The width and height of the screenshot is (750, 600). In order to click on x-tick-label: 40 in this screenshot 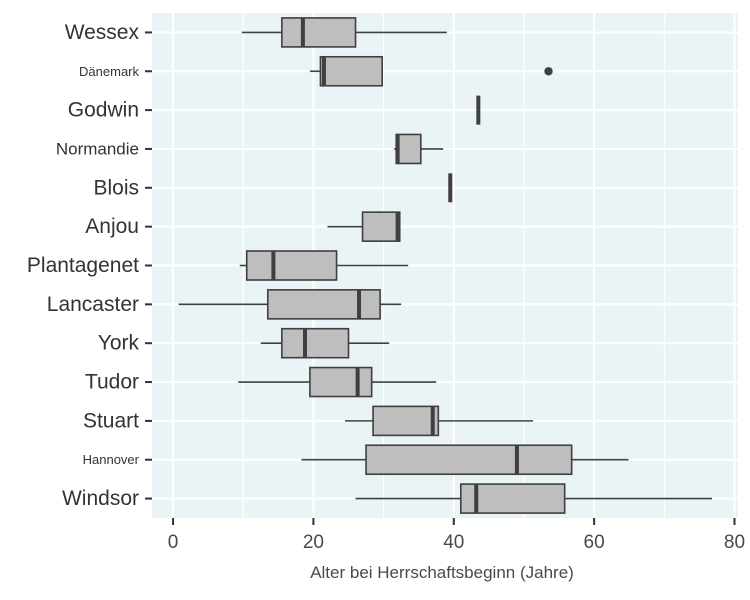, I will do `click(453, 542)`.